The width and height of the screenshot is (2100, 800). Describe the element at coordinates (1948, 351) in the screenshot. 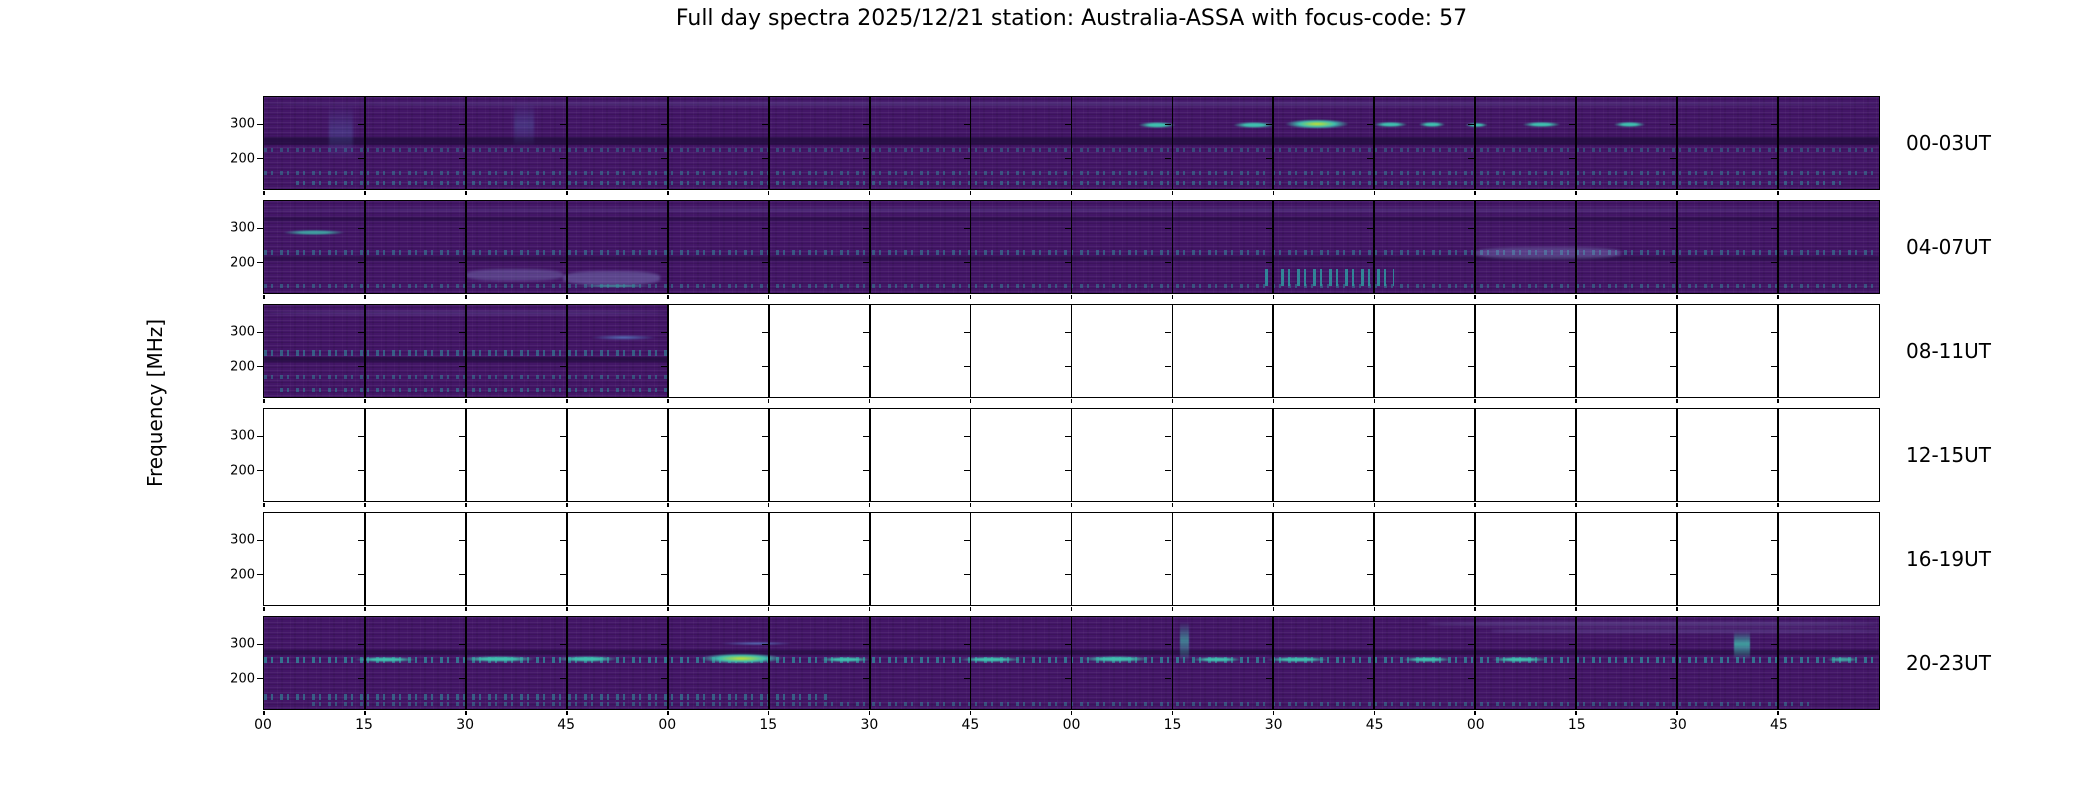

I see `row-label: 08-11UT` at that location.